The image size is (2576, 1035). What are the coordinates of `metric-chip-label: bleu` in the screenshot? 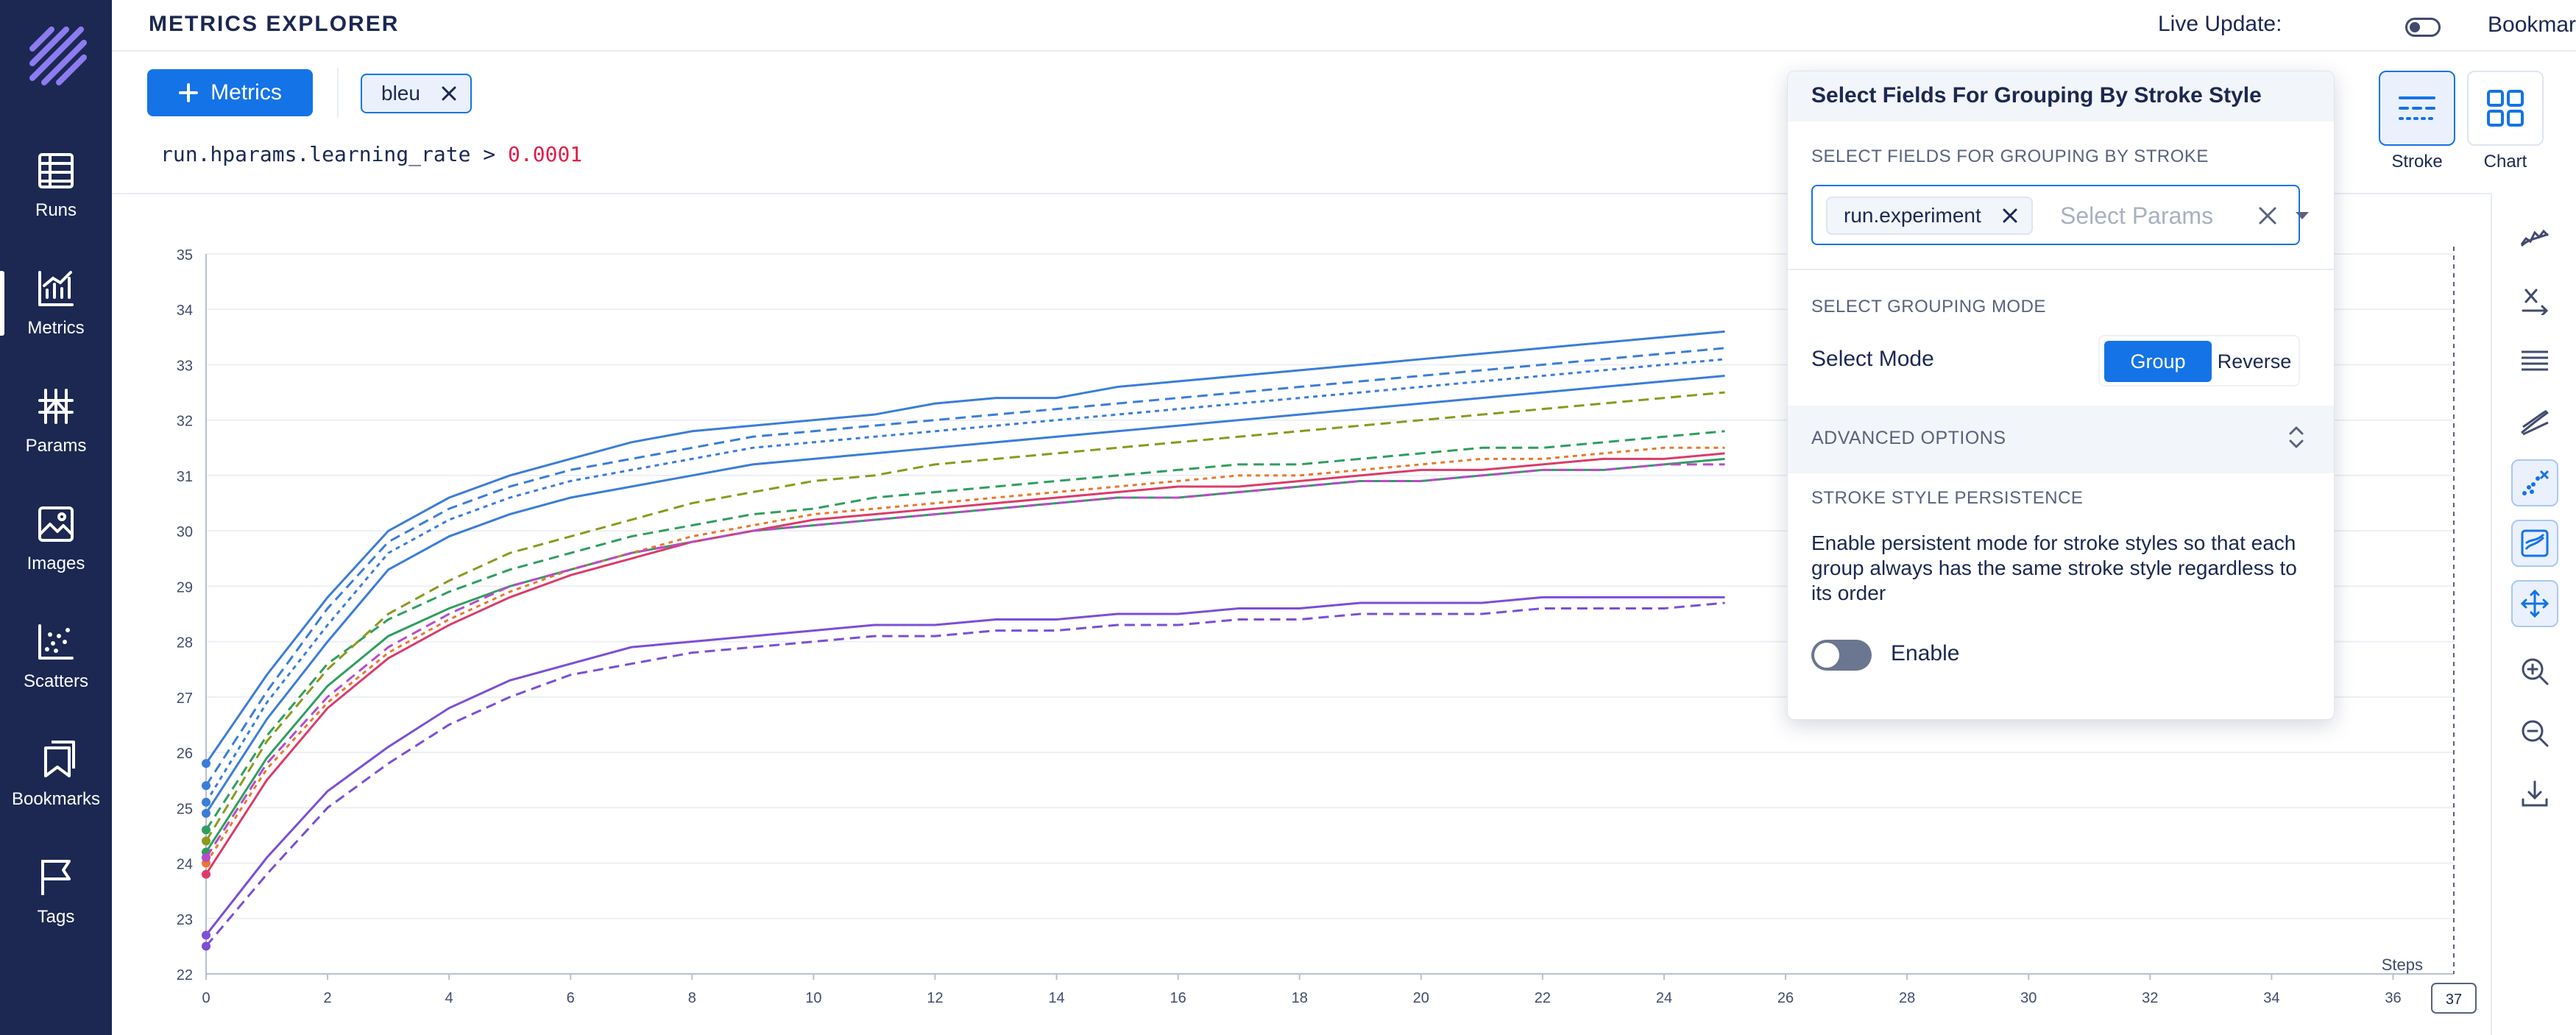 It's located at (401, 93).